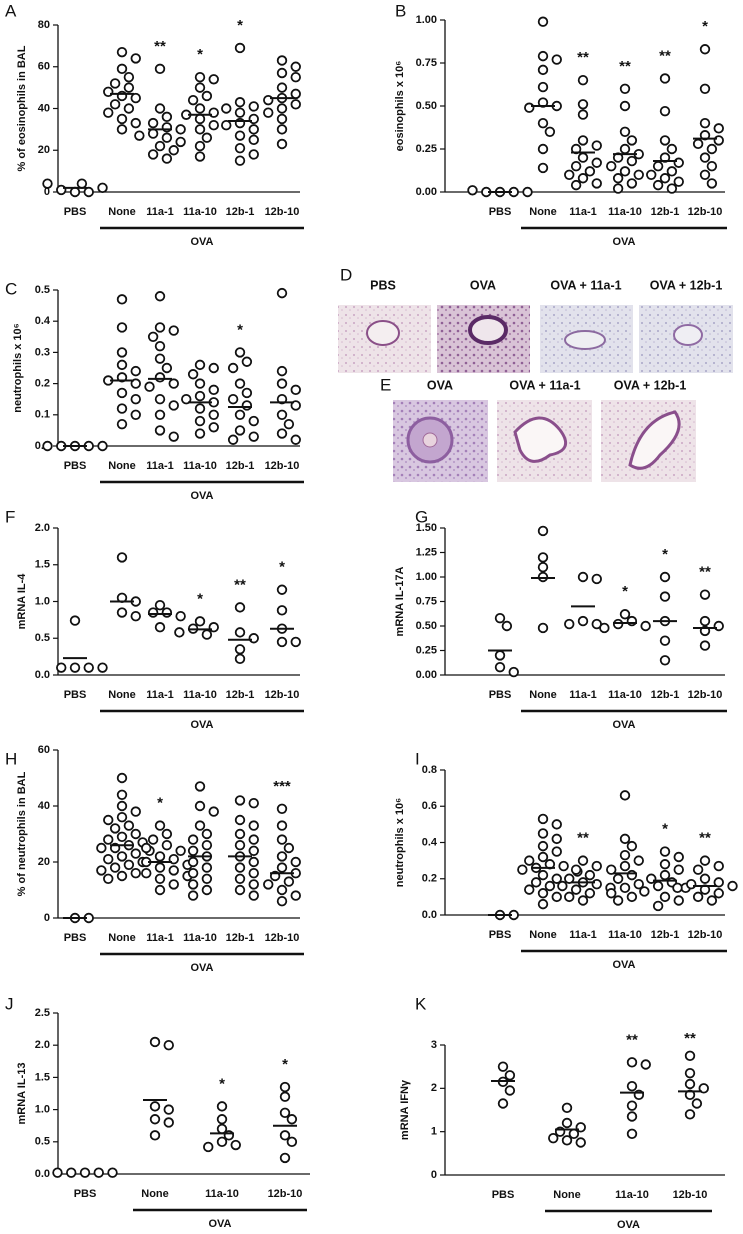 This screenshot has width=743, height=1234. Describe the element at coordinates (429, 770) in the screenshot. I see `y-tick-label: 0.8` at that location.